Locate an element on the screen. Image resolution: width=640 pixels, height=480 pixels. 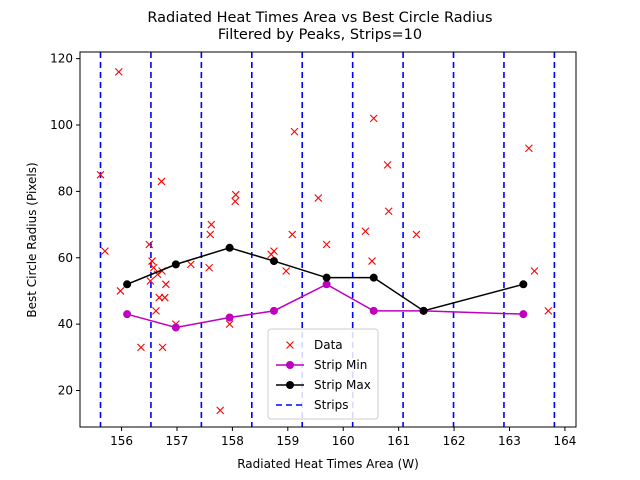
legend-box is located at coordinates (323, 374).